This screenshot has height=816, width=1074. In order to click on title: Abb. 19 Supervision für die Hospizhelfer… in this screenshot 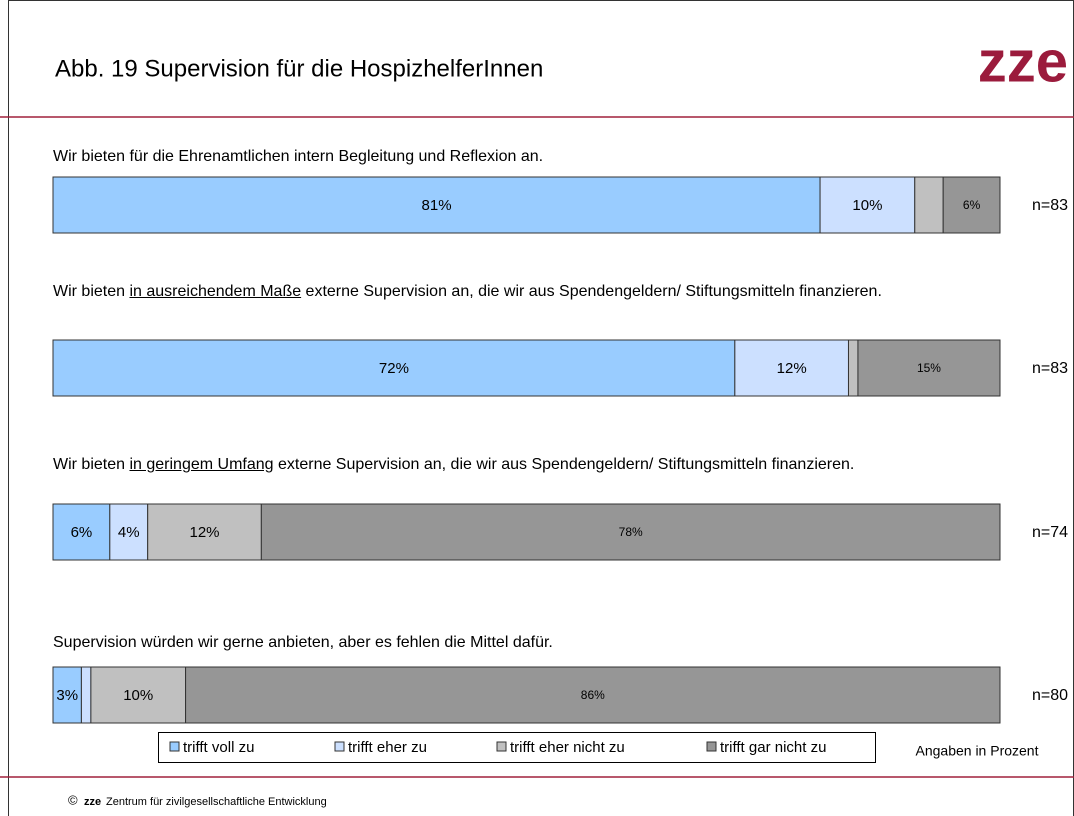, I will do `click(299, 68)`.